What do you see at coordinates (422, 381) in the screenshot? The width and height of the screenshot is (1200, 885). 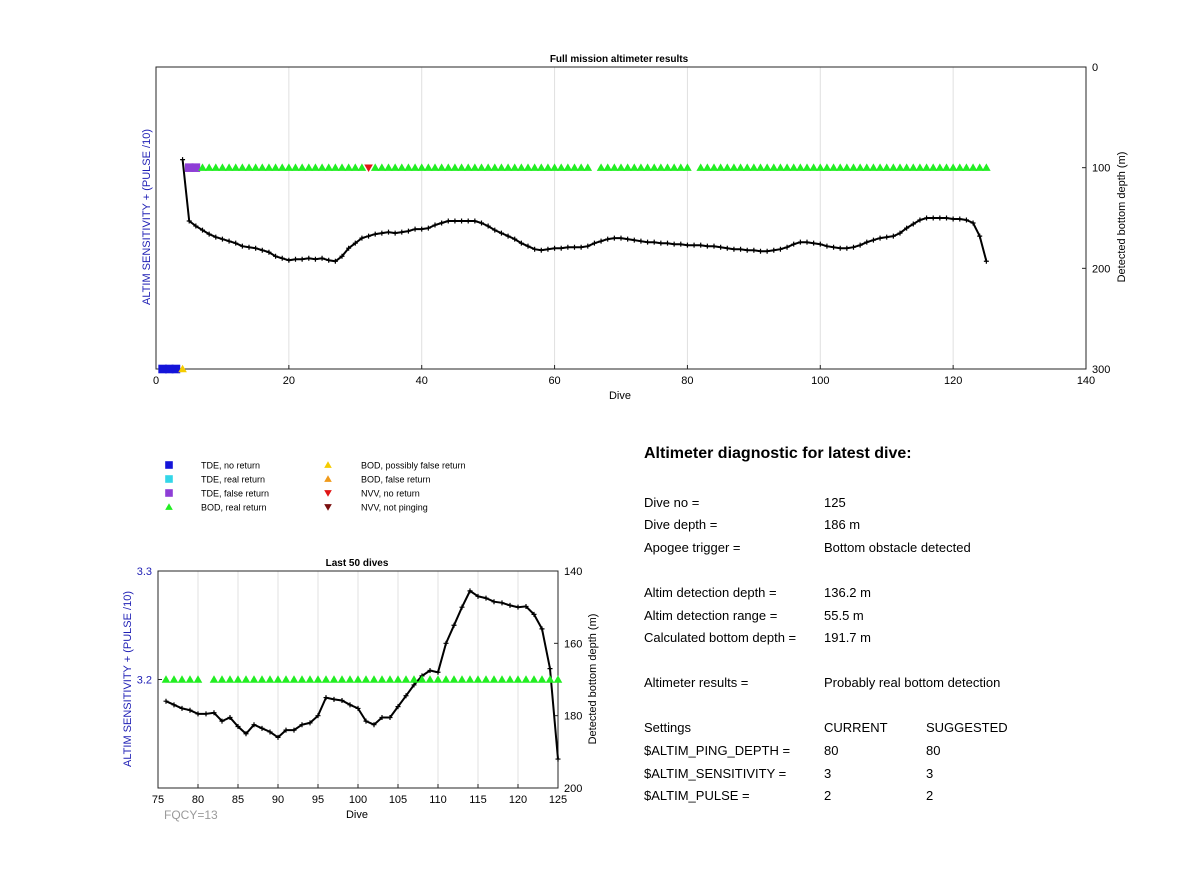 I see `x-tick-label: 40` at bounding box center [422, 381].